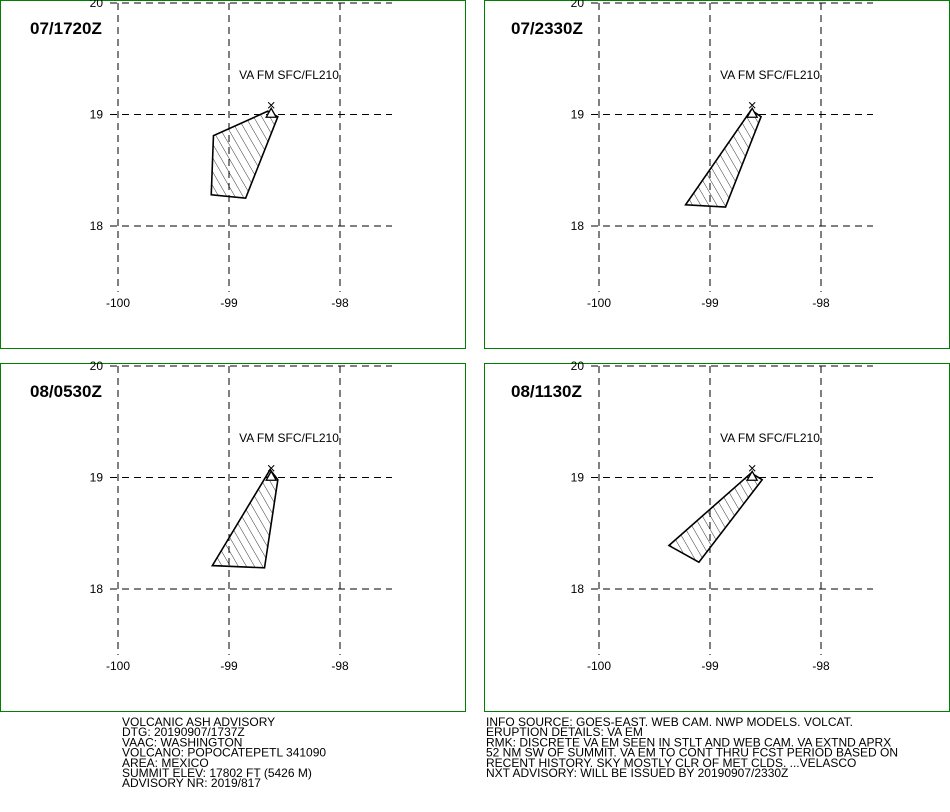  What do you see at coordinates (546, 391) in the screenshot?
I see `panel-time: 08/1130Z` at bounding box center [546, 391].